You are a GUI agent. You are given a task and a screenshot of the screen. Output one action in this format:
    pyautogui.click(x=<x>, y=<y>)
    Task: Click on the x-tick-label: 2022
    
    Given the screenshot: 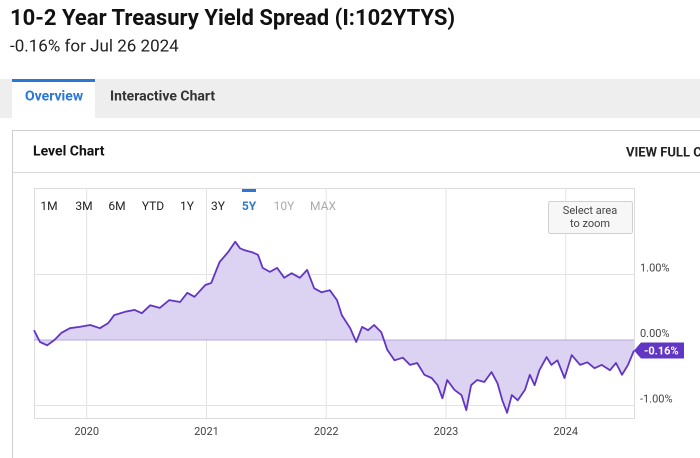 What is the action you would take?
    pyautogui.click(x=326, y=431)
    